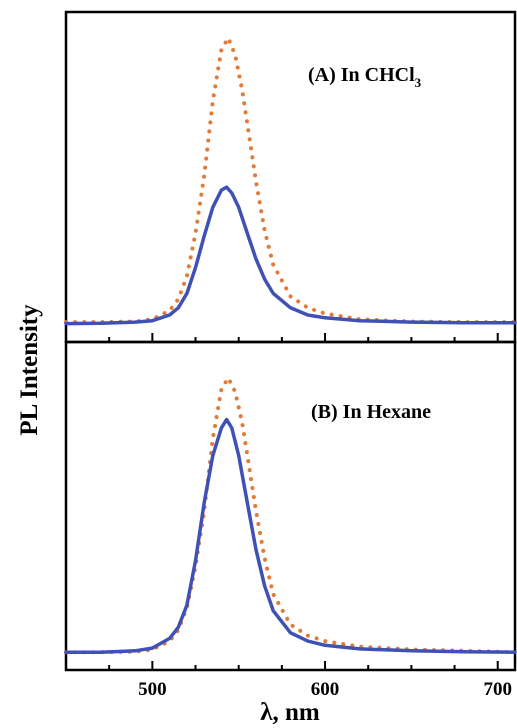  I want to click on x-tick-labels: 500 600 700, so click(325, 689).